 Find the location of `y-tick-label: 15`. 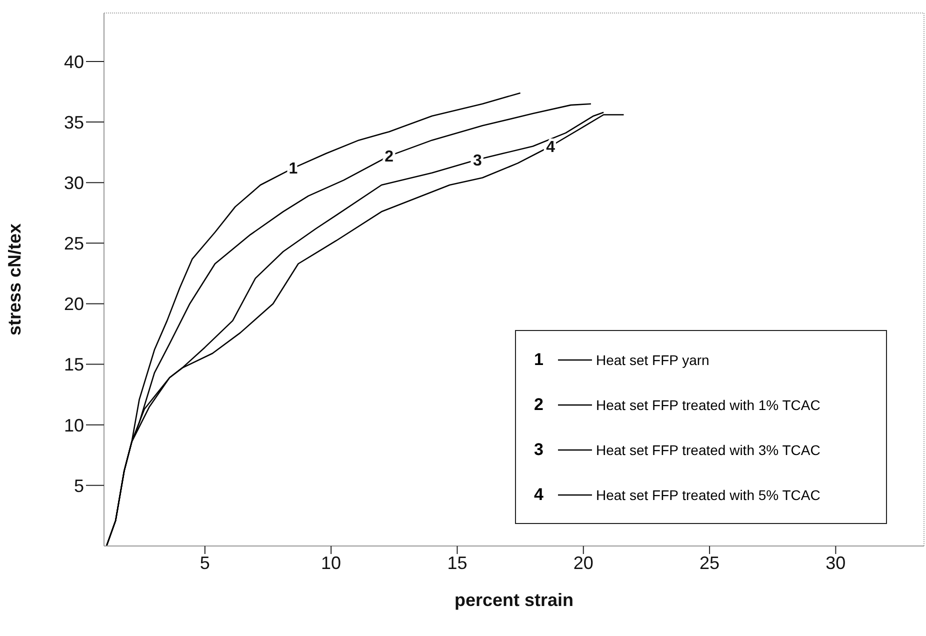

y-tick-label: 15 is located at coordinates (74, 364).